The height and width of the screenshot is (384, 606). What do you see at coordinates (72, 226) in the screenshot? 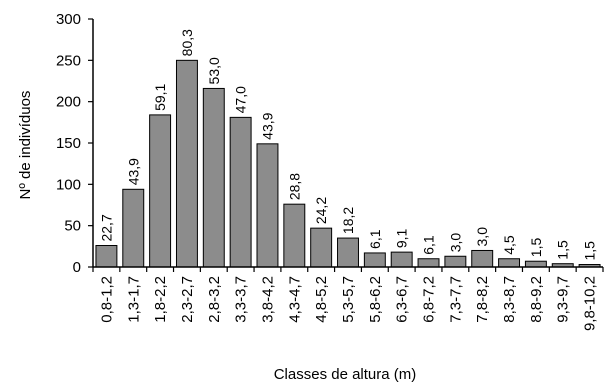
I see `y-tick-label: 50` at bounding box center [72, 226].